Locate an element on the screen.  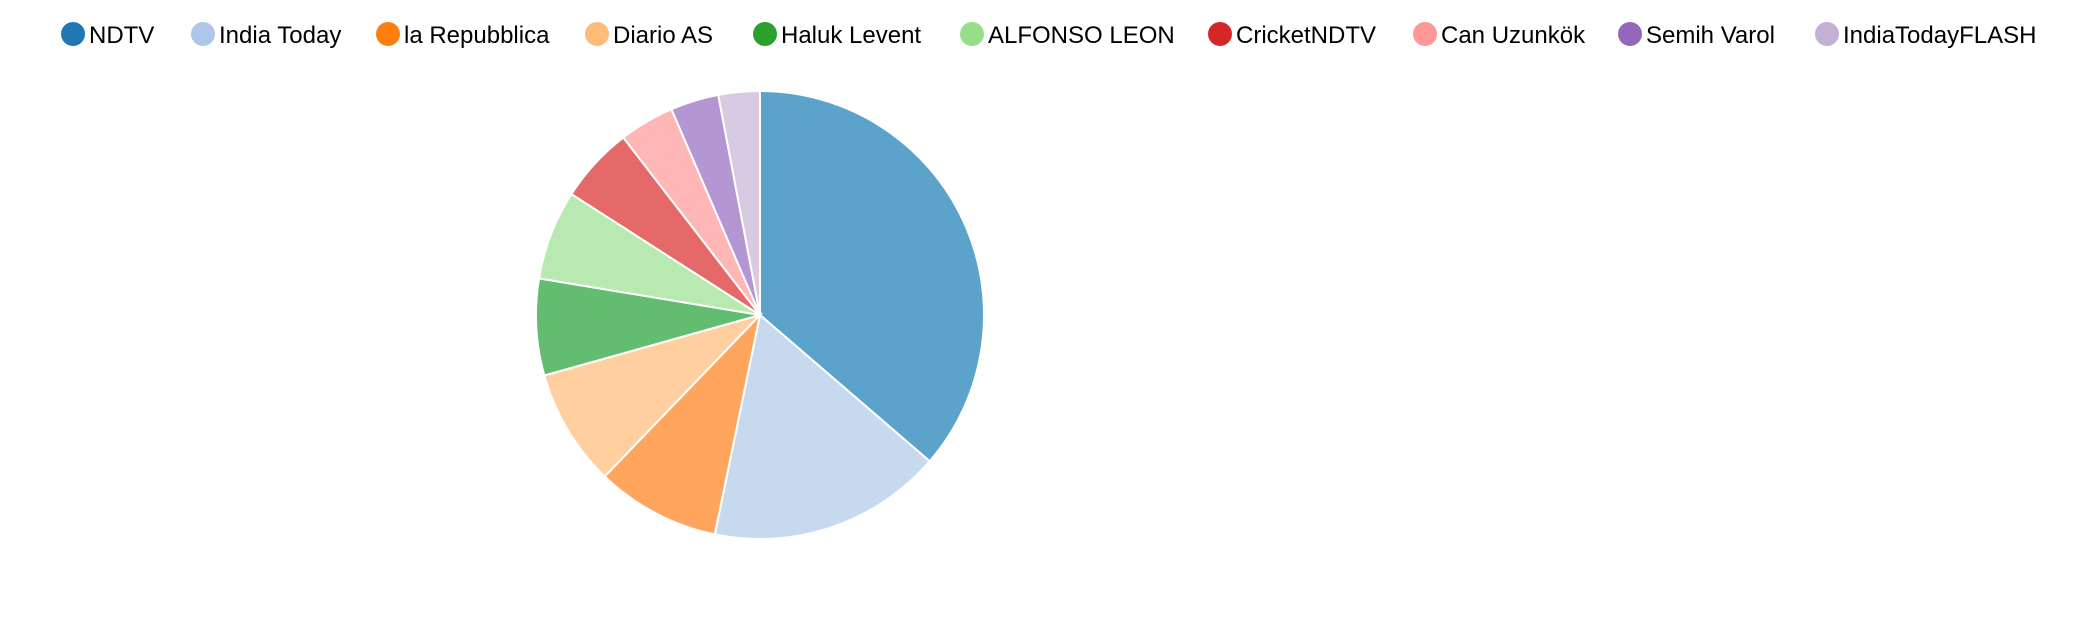
legend-item-india-today: India Today is located at coordinates (266, 35).